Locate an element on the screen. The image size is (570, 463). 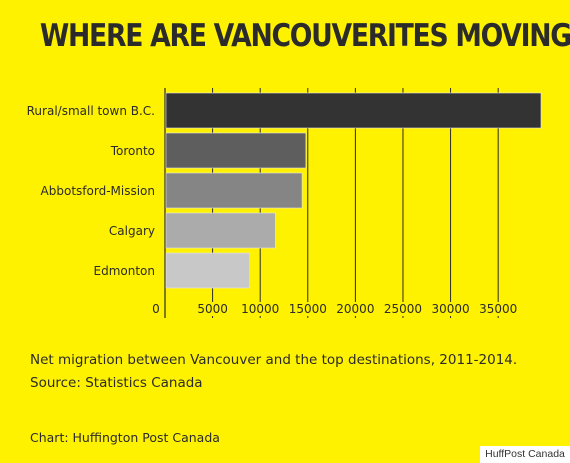
x-tick-label: 15000 is located at coordinates (308, 309).